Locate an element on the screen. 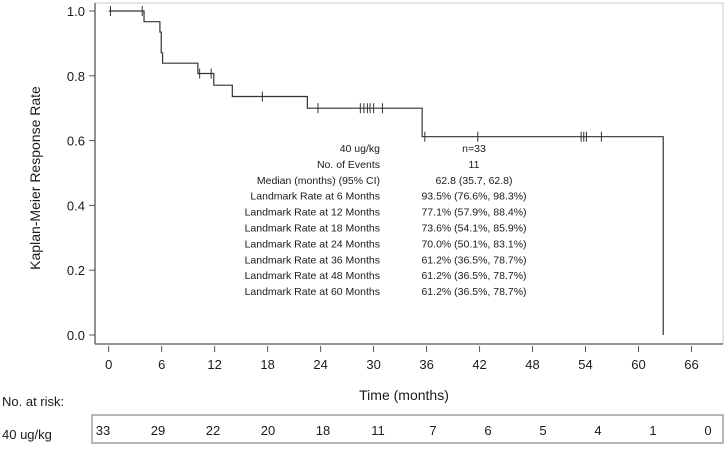 This screenshot has height=450, width=728. at-risk-group-label: 40 ug/kg is located at coordinates (27, 434).